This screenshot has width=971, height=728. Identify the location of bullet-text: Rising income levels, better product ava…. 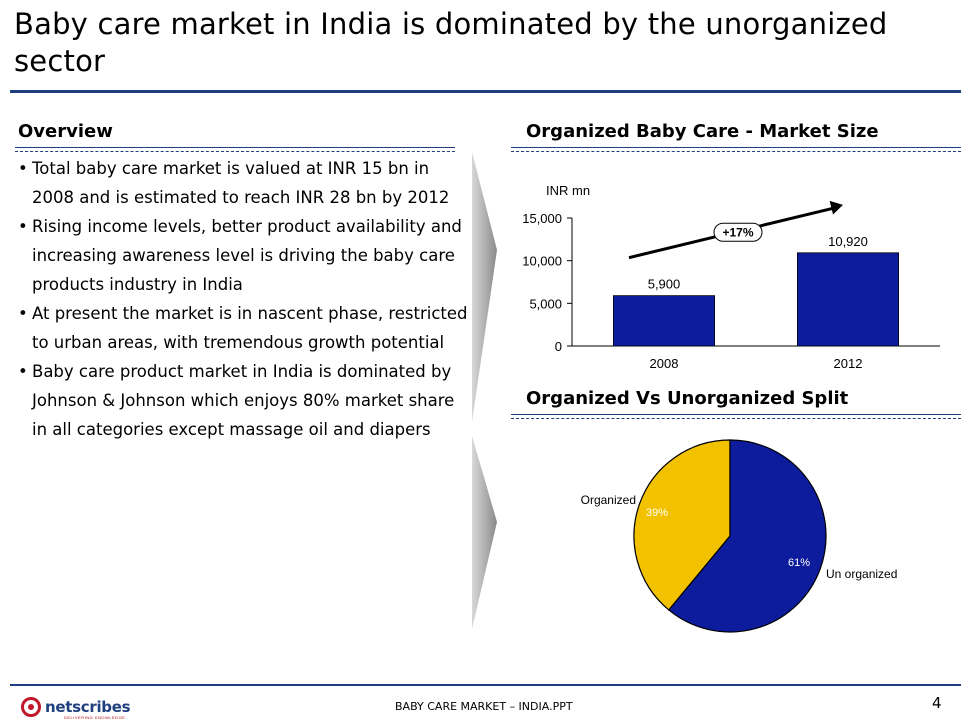
(247, 255).